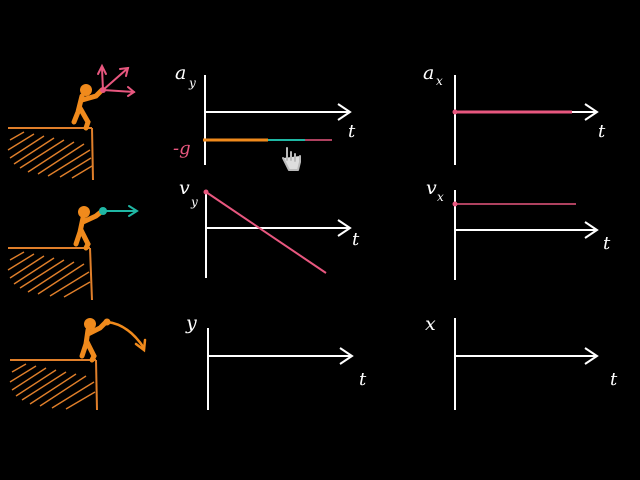 The image size is (640, 480). I want to click on vx-t-label: t, so click(607, 243).